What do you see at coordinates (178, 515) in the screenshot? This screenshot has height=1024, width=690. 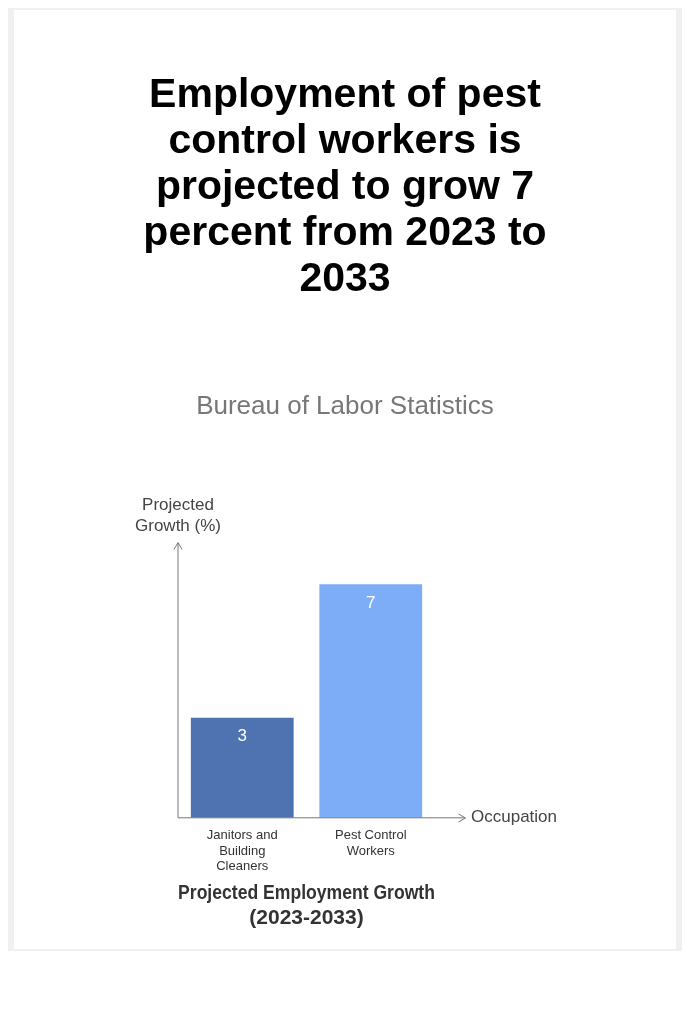 I see `y-axis-title: Projected Growth (%)` at bounding box center [178, 515].